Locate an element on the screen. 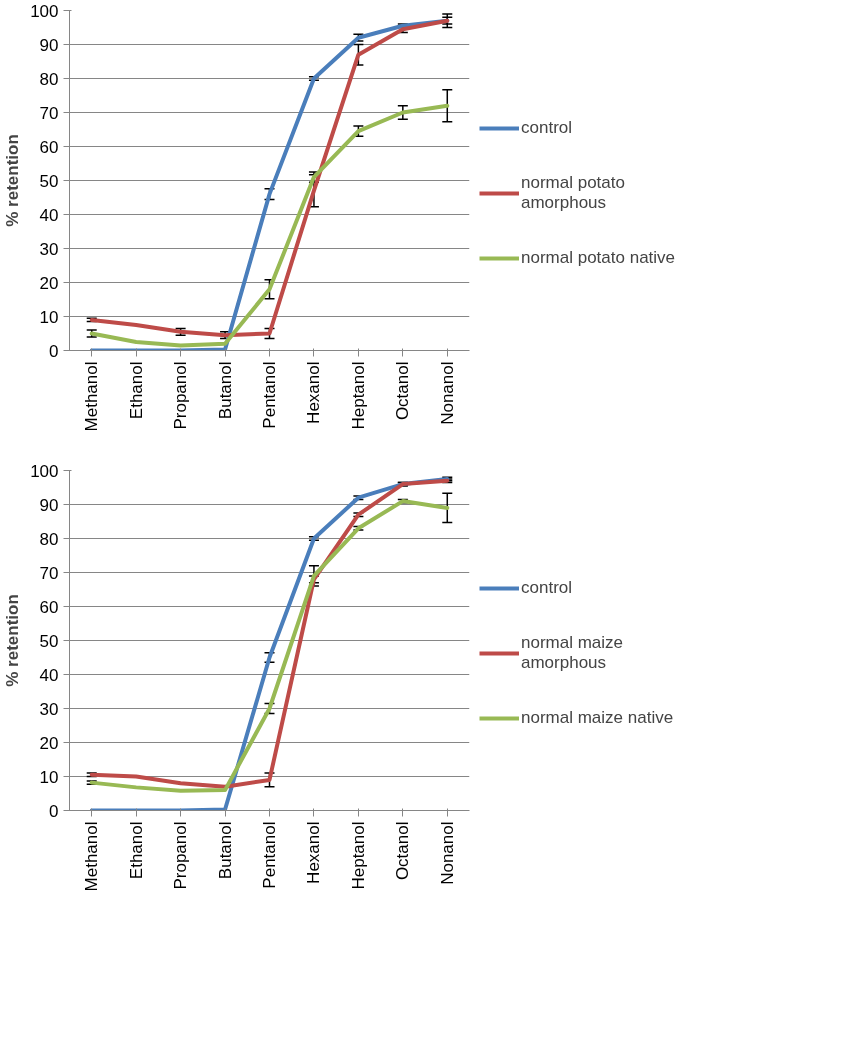  legend-label: normal potato native is located at coordinates (598, 258).